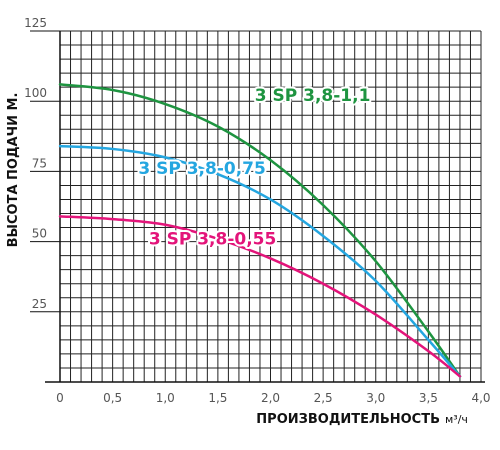  Describe the element at coordinates (270, 398) in the screenshot. I see `x-tick-label: 2,0` at that location.